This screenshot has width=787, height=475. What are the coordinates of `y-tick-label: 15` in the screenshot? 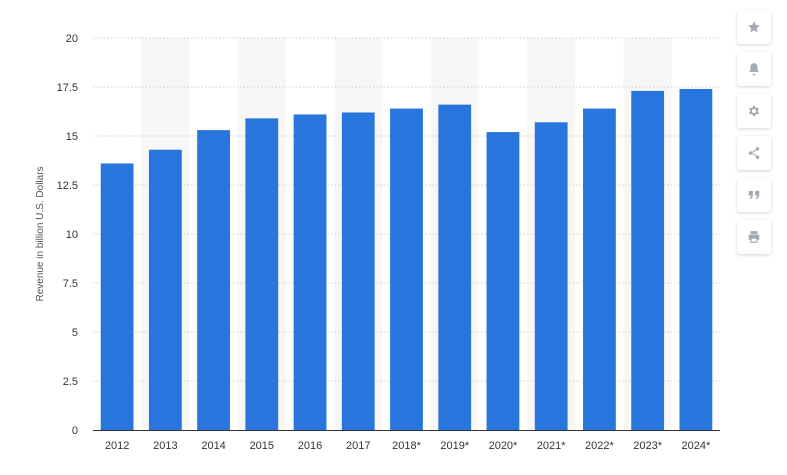 It's located at (72, 137).